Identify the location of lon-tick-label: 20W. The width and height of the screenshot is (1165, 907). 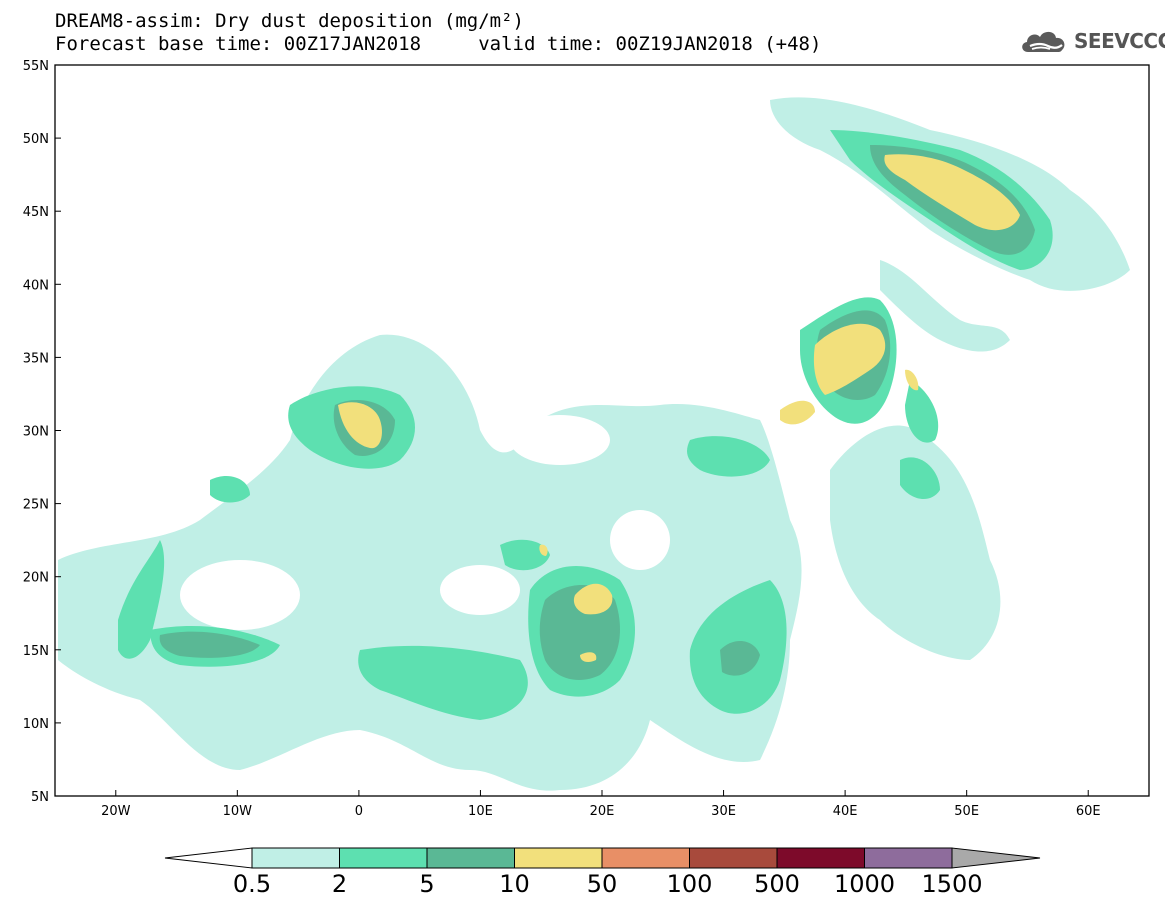
(116, 811).